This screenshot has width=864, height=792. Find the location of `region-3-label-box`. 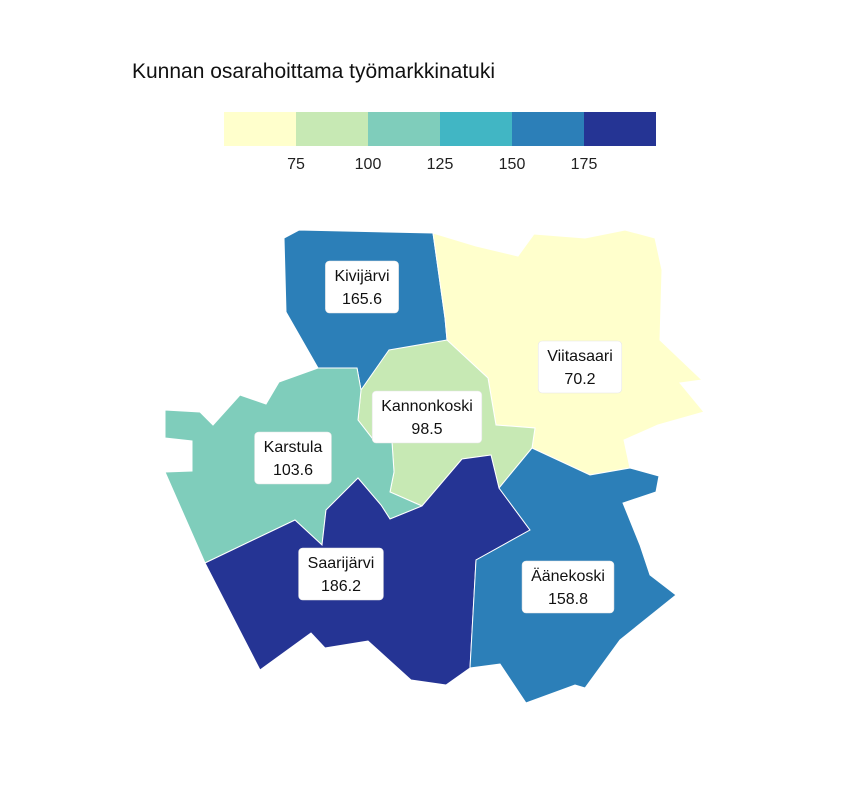

region-3-label-box is located at coordinates (293, 458).